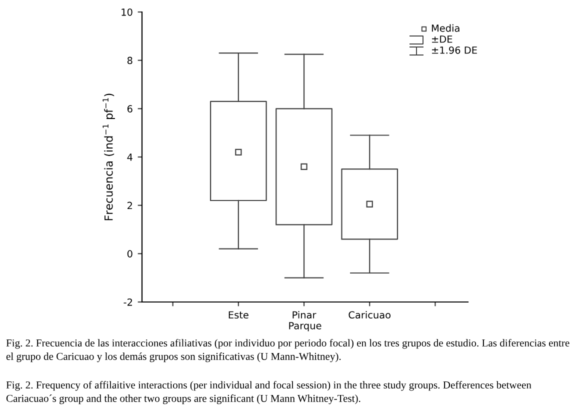 The image size is (580, 412). I want to click on x-tick-label: Caricuao, so click(369, 315).